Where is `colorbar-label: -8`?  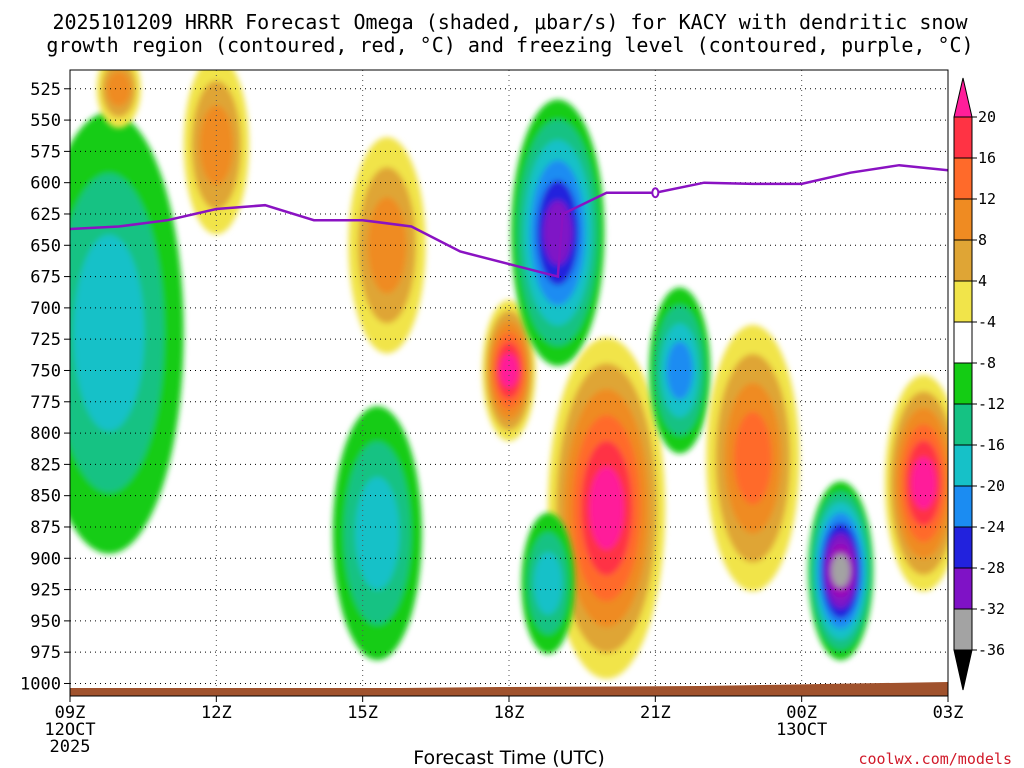 colorbar-label: -8 is located at coordinates (987, 363).